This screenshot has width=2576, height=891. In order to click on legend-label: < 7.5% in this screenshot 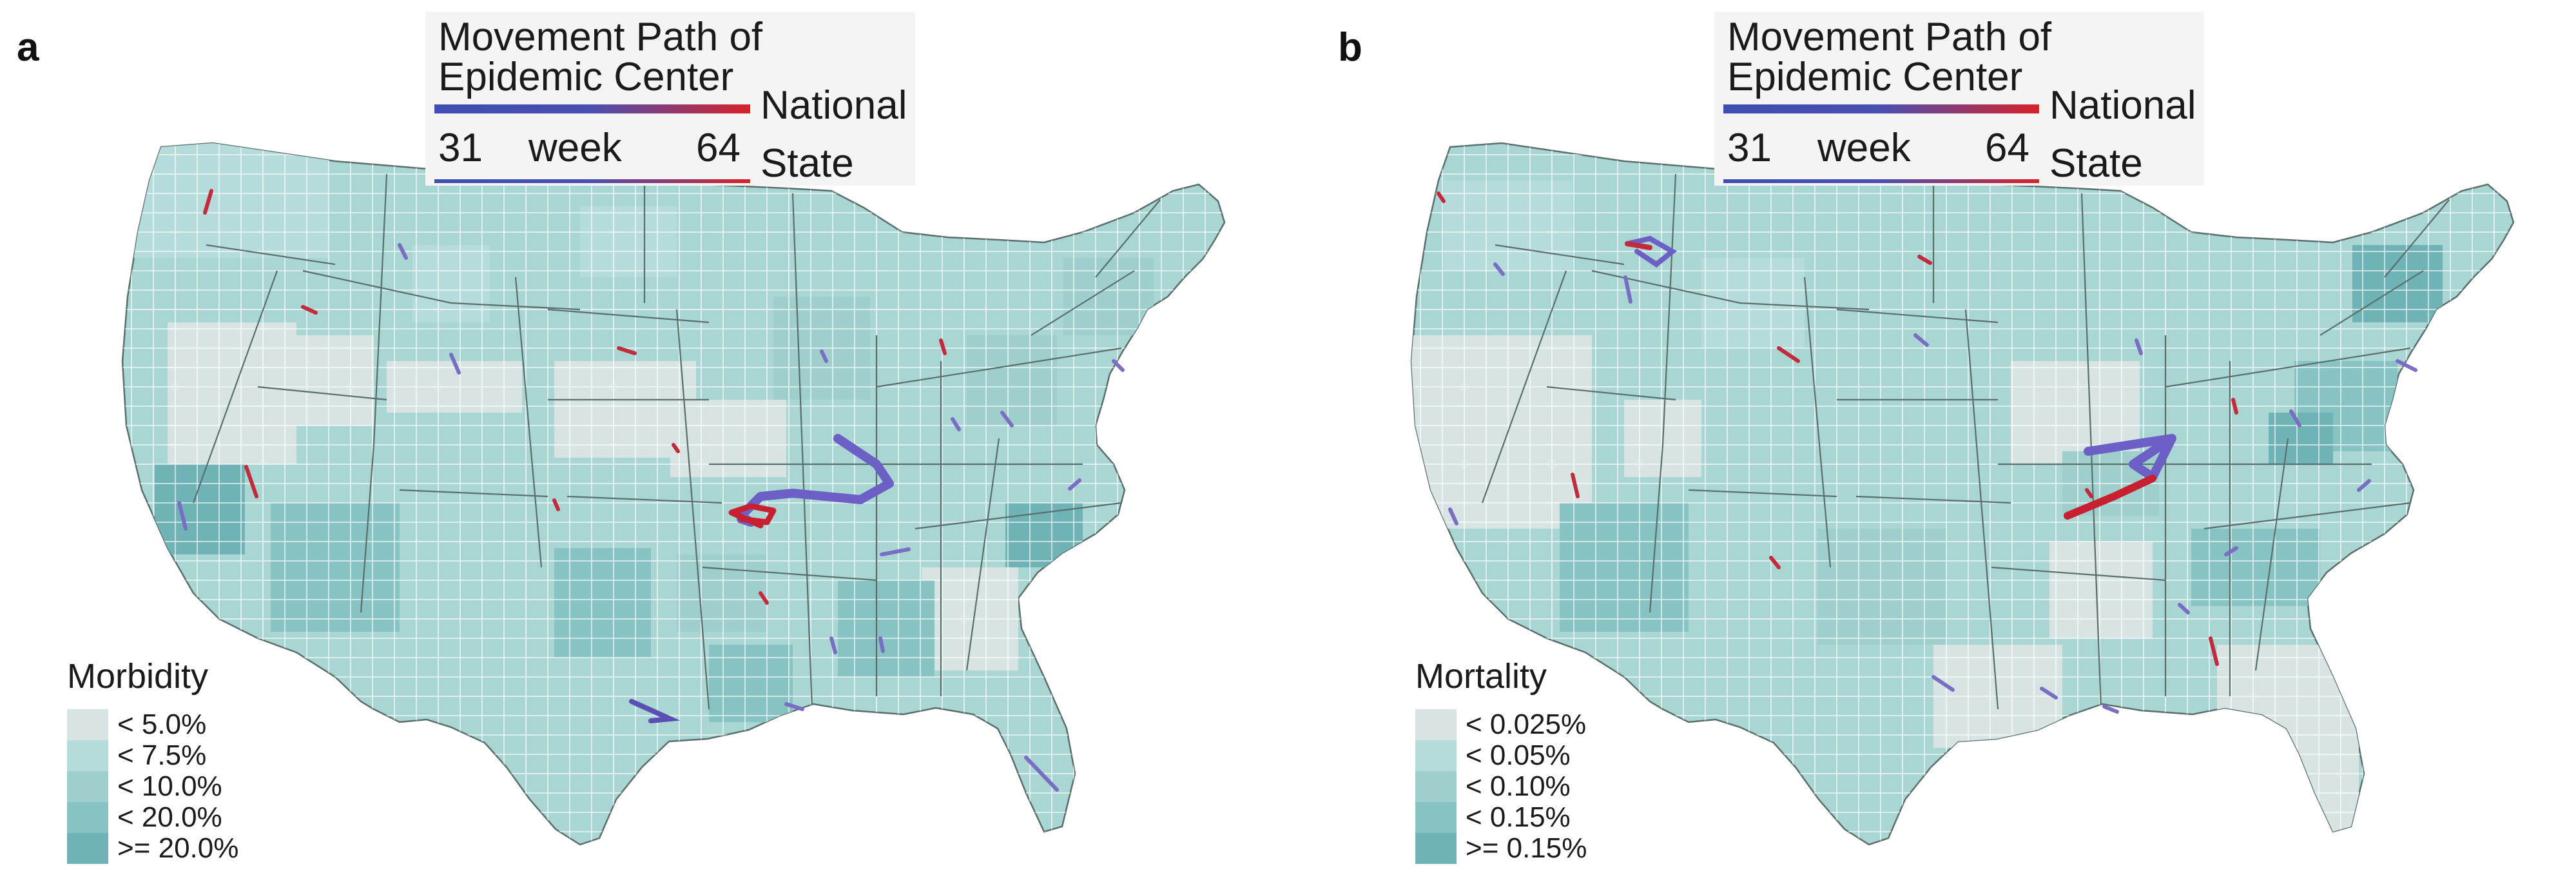, I will do `click(162, 755)`.